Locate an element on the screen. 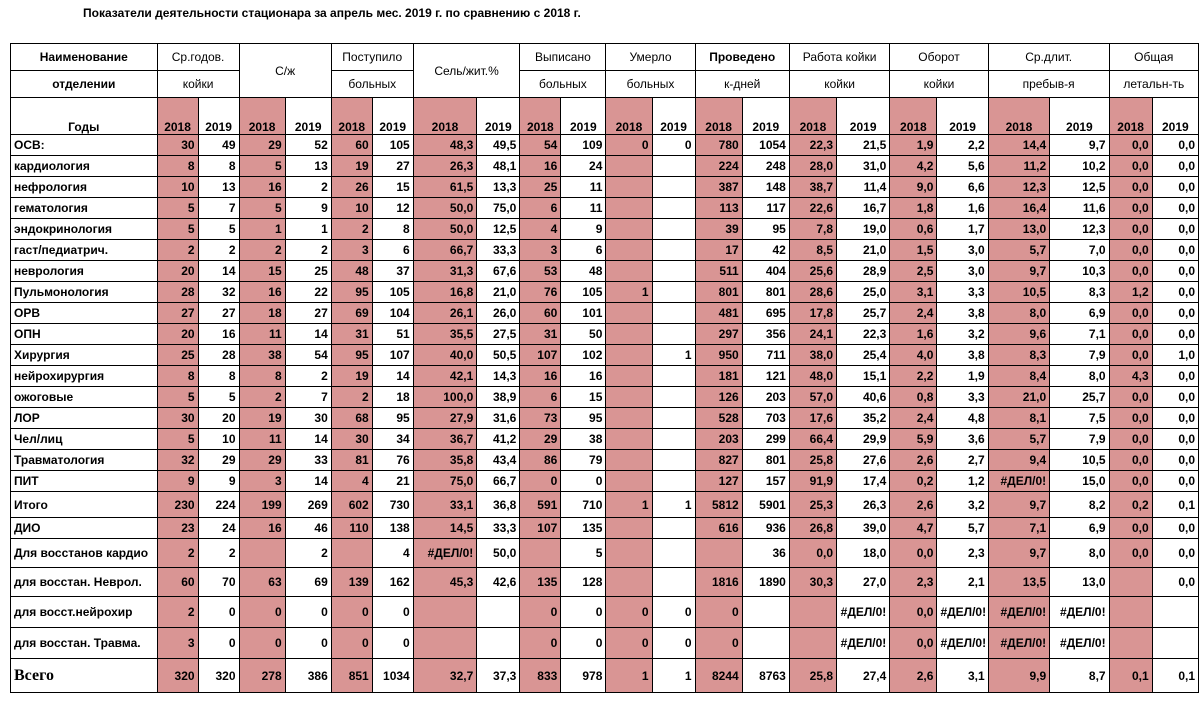  data-cell: 3,0 is located at coordinates (962, 271).